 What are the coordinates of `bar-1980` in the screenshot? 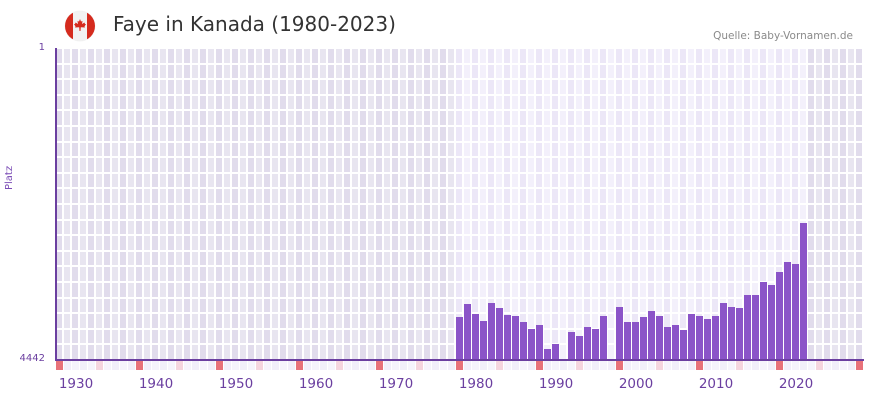 It's located at (475, 336).